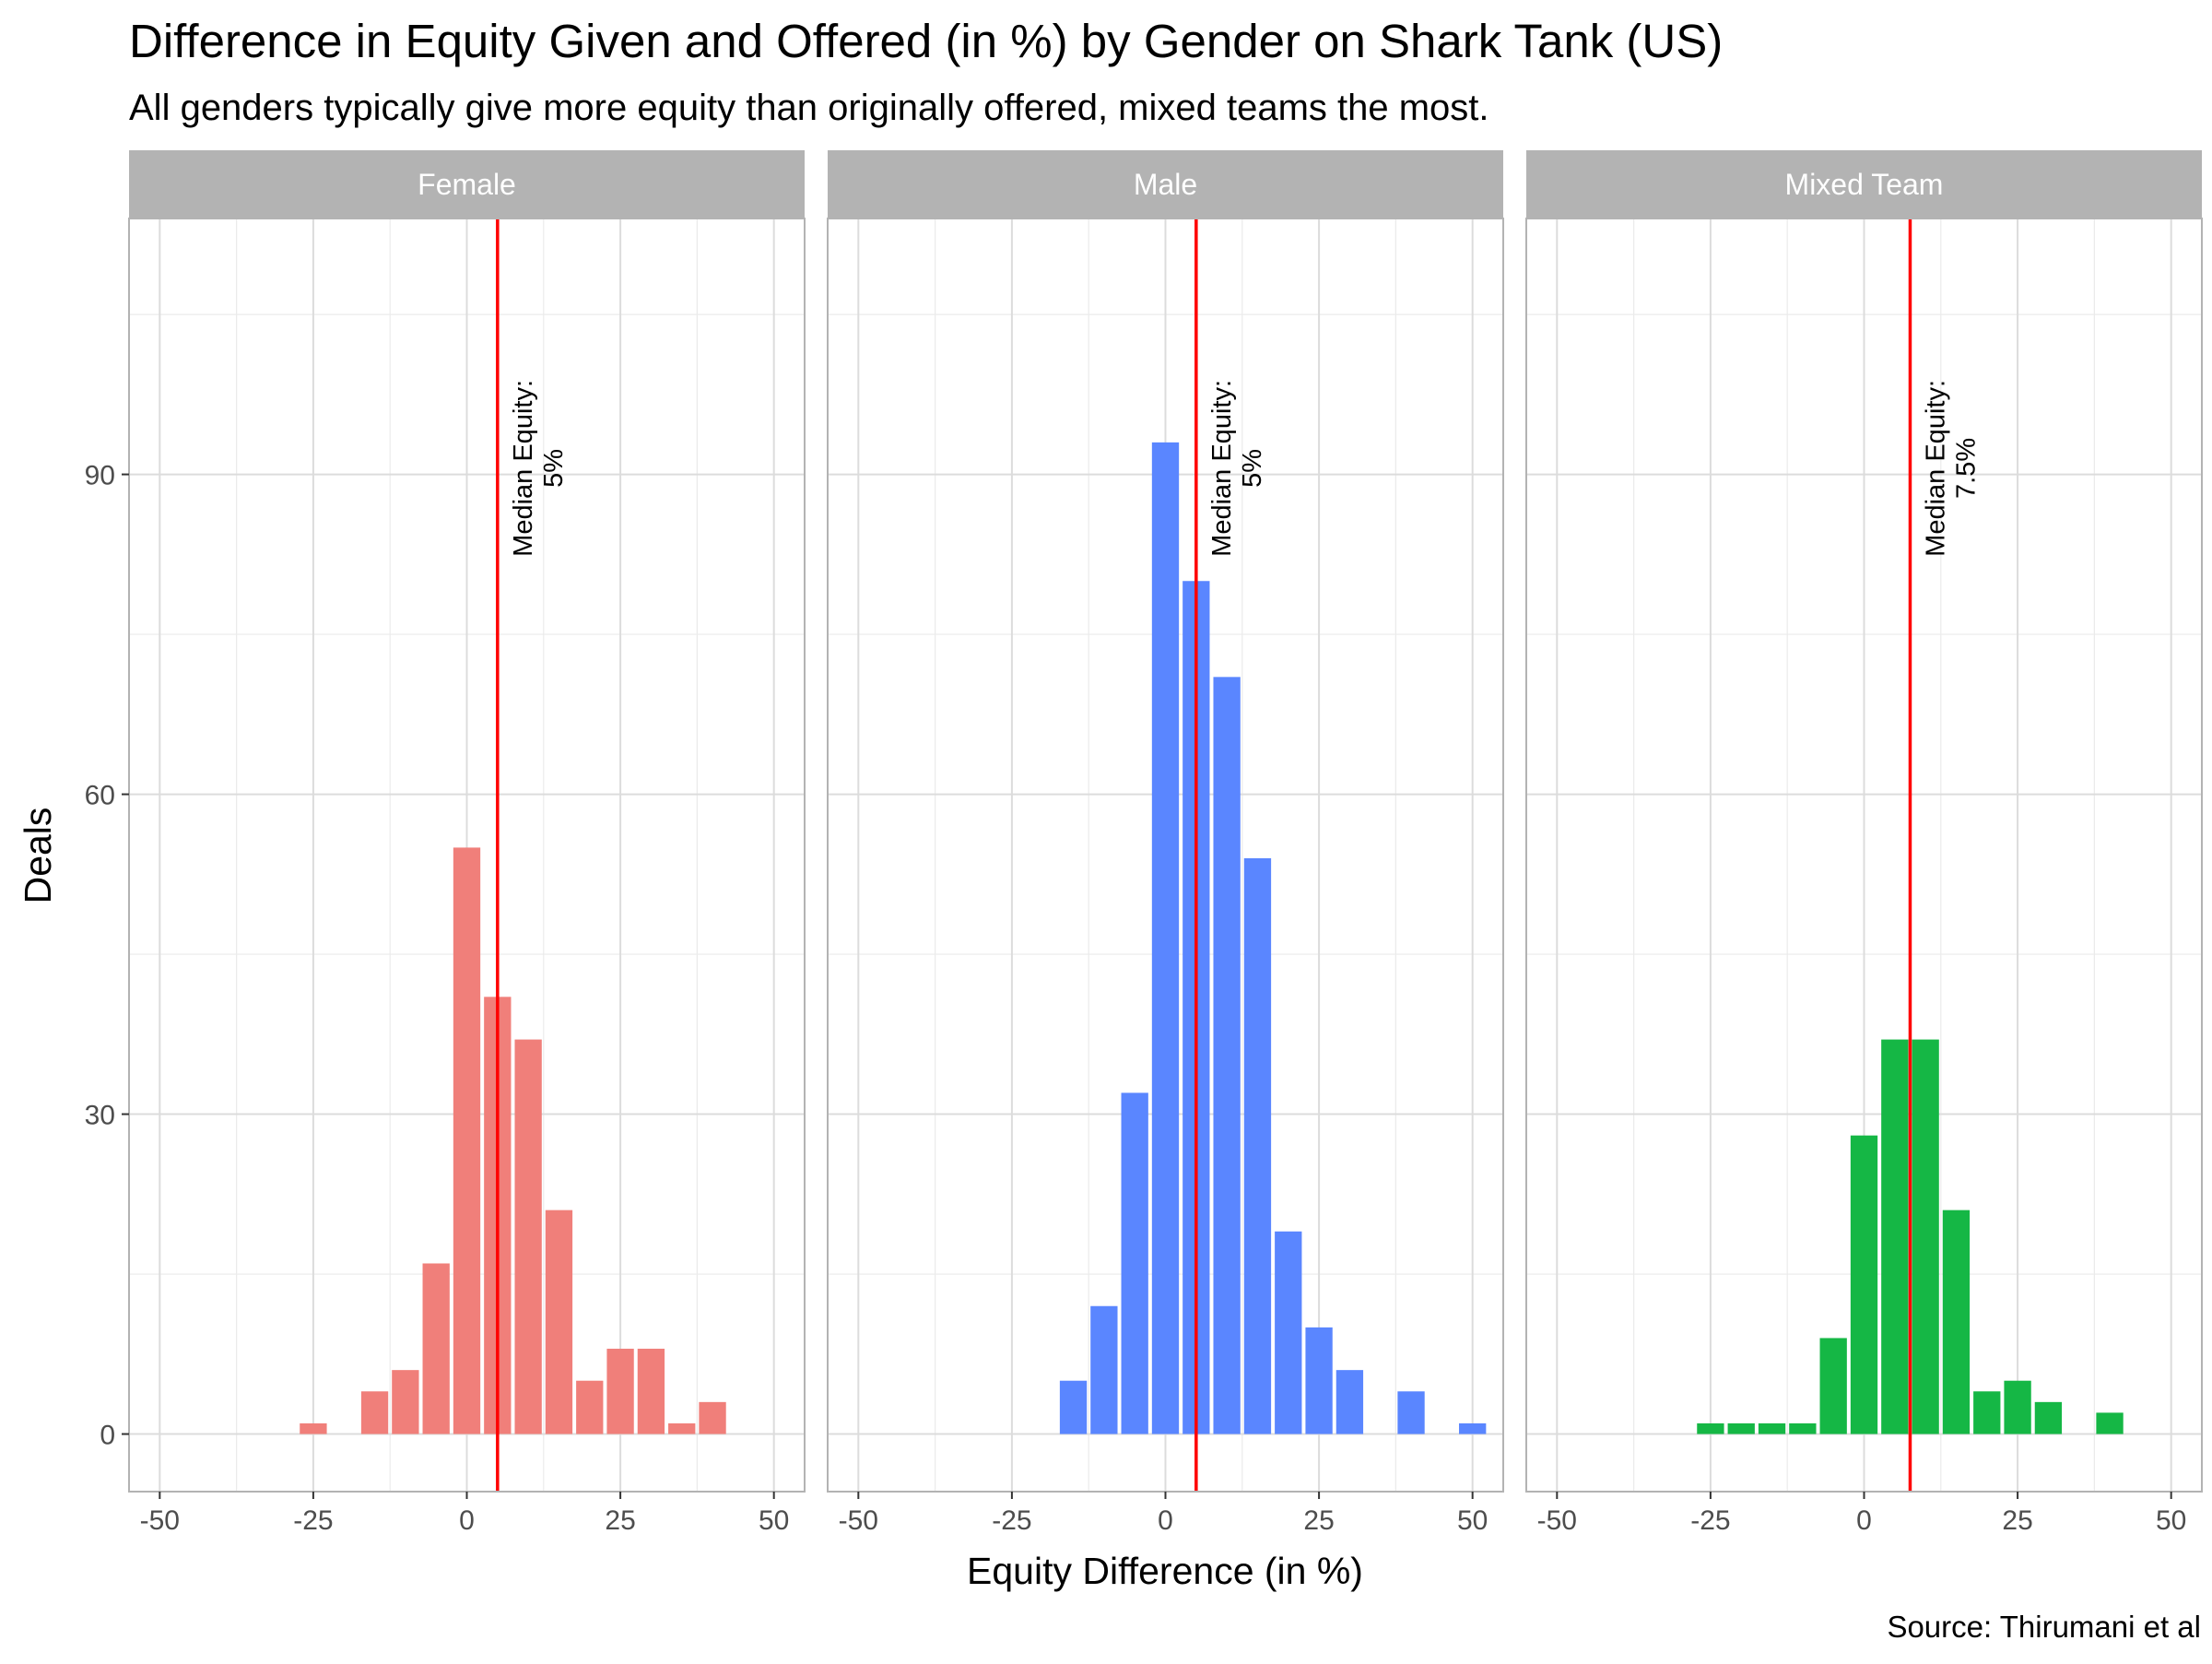 The image size is (2212, 1664). I want to click on median-label: Median Equity:7.5%, so click(1951, 468).